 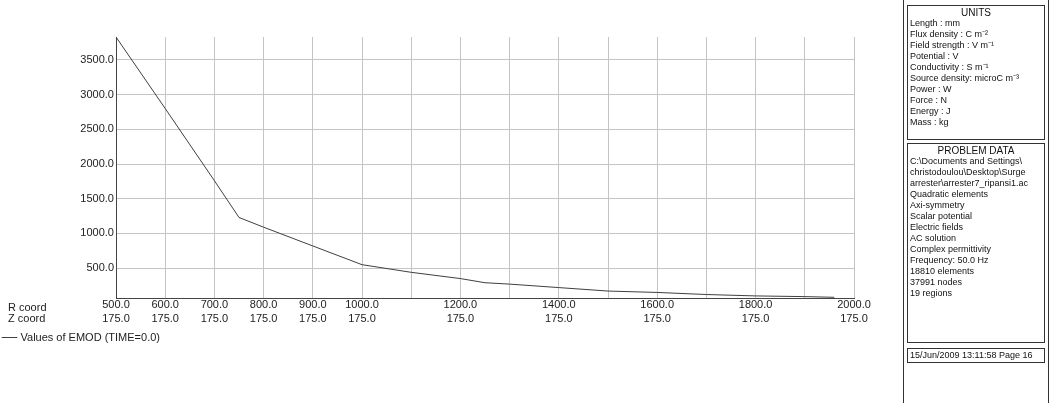 What do you see at coordinates (97, 197) in the screenshot?
I see `y-tick-label: 1500.0` at bounding box center [97, 197].